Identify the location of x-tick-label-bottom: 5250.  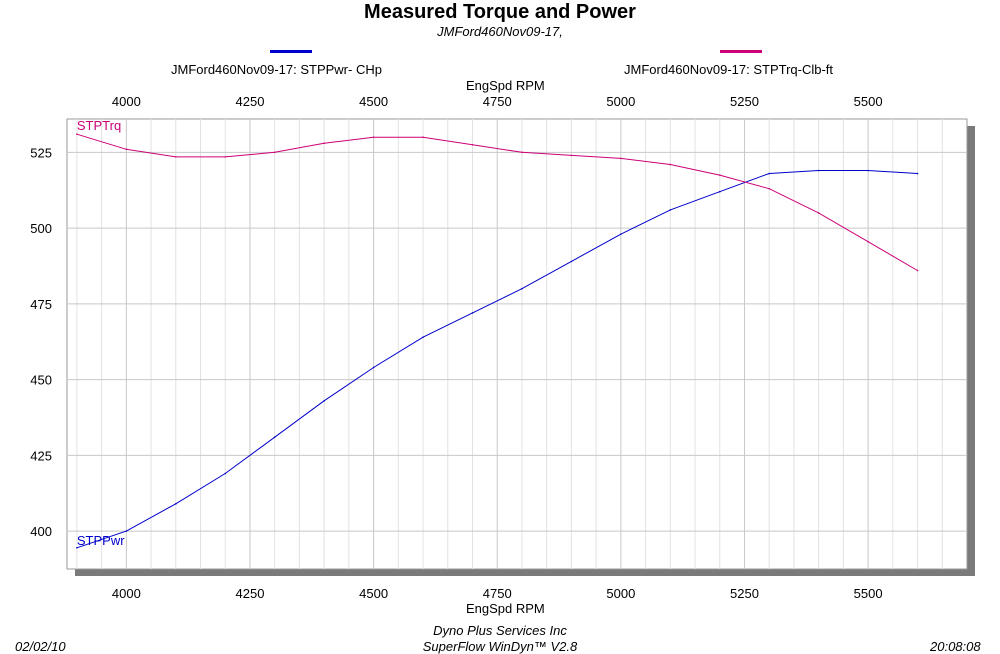
(744, 593).